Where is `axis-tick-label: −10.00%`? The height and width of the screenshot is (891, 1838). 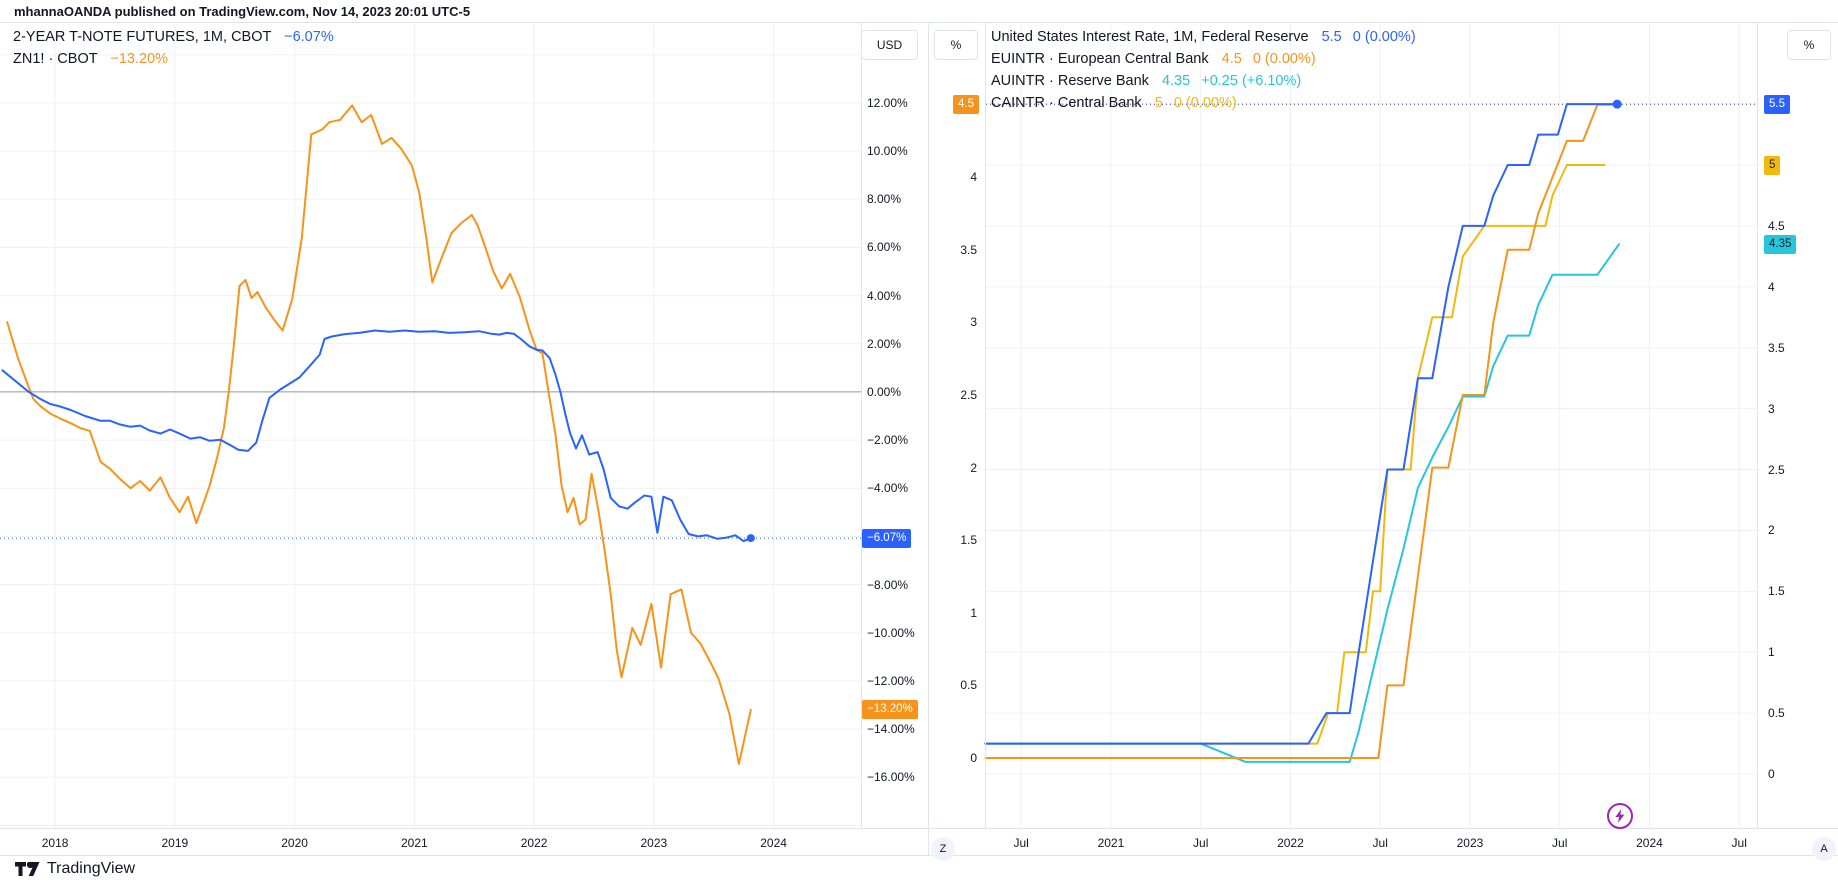 axis-tick-label: −10.00% is located at coordinates (891, 632).